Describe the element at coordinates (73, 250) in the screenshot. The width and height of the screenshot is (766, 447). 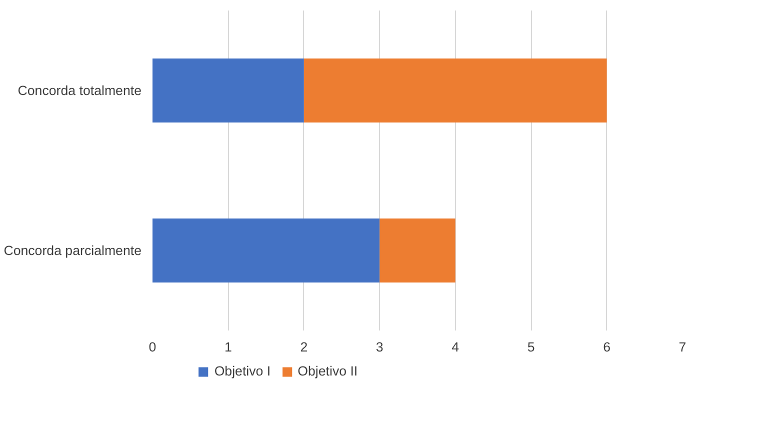
I see `y-tick-label: Concorda parcialmente` at that location.